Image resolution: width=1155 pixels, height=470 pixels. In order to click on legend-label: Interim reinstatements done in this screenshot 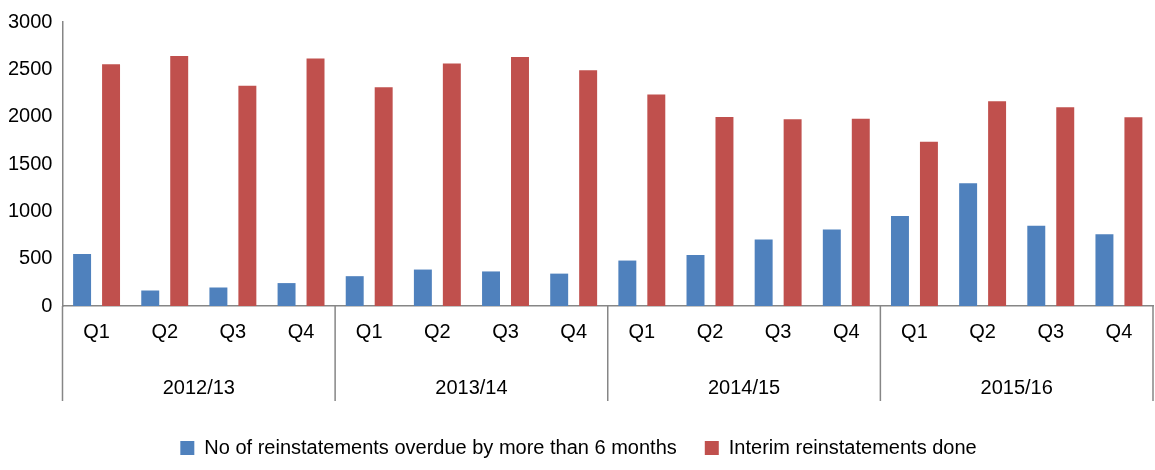, I will do `click(852, 446)`.